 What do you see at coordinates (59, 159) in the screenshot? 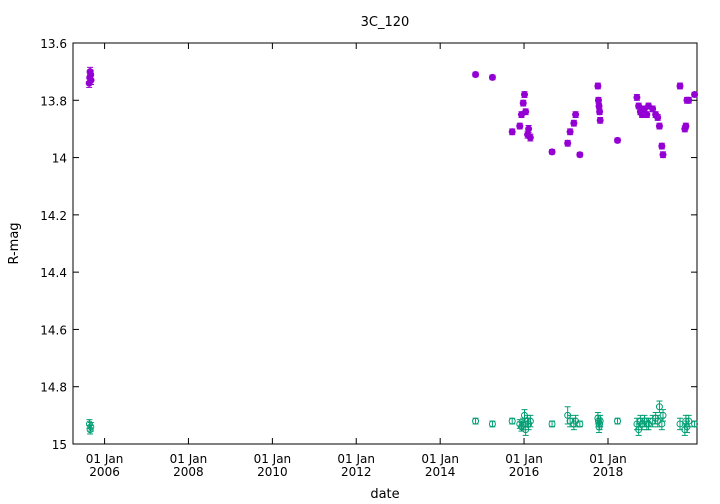
I see `y-tick-label: 14` at bounding box center [59, 159].